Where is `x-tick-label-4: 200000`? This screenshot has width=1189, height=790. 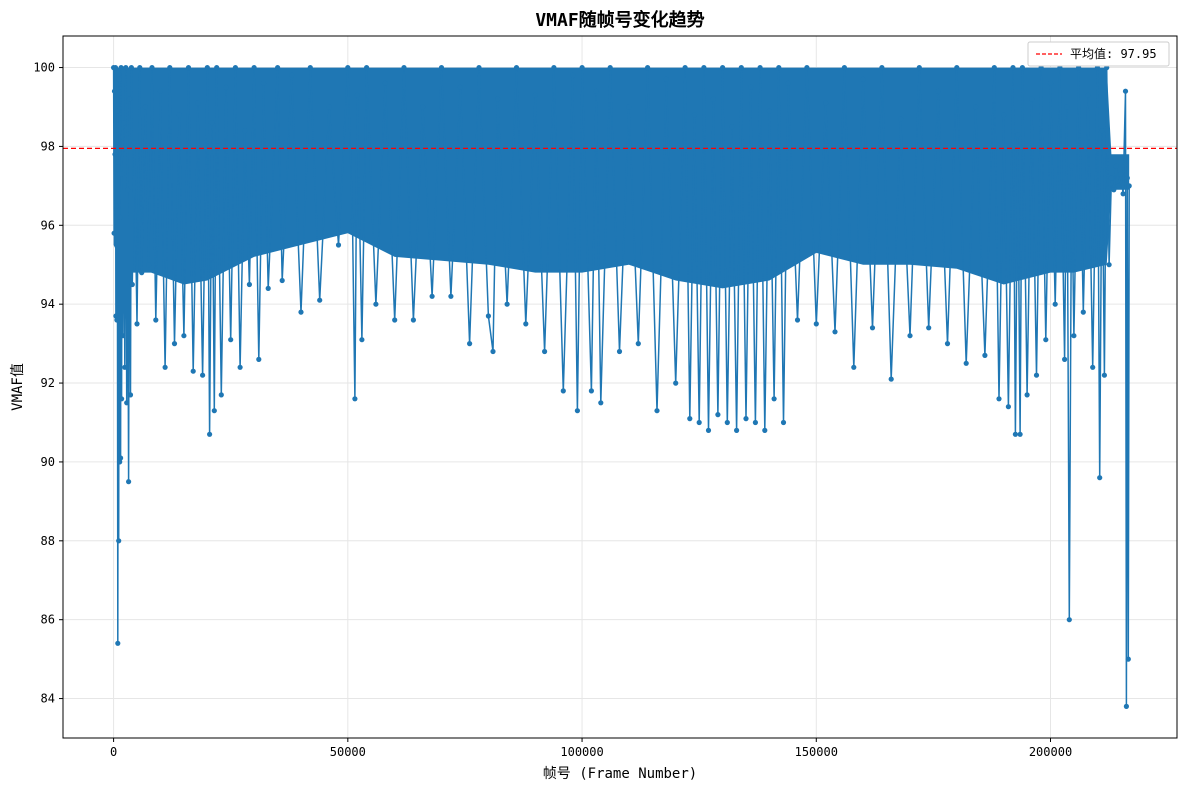
x-tick-label-4: 200000 is located at coordinates (1050, 752).